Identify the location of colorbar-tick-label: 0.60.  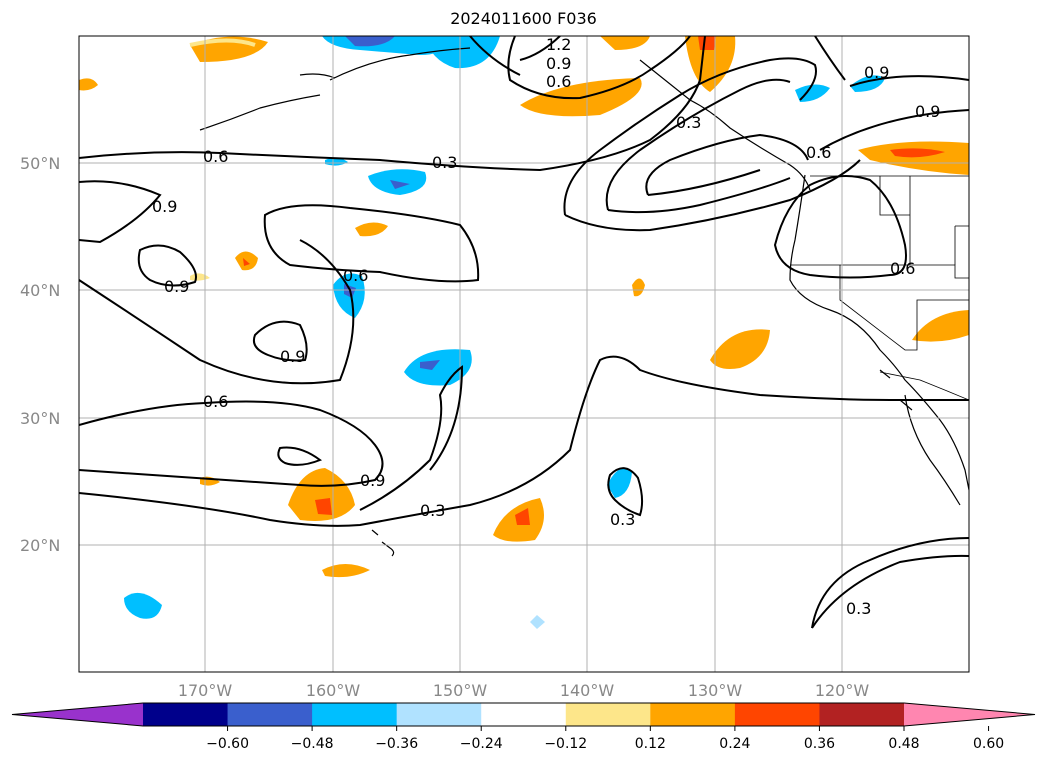
(988, 744).